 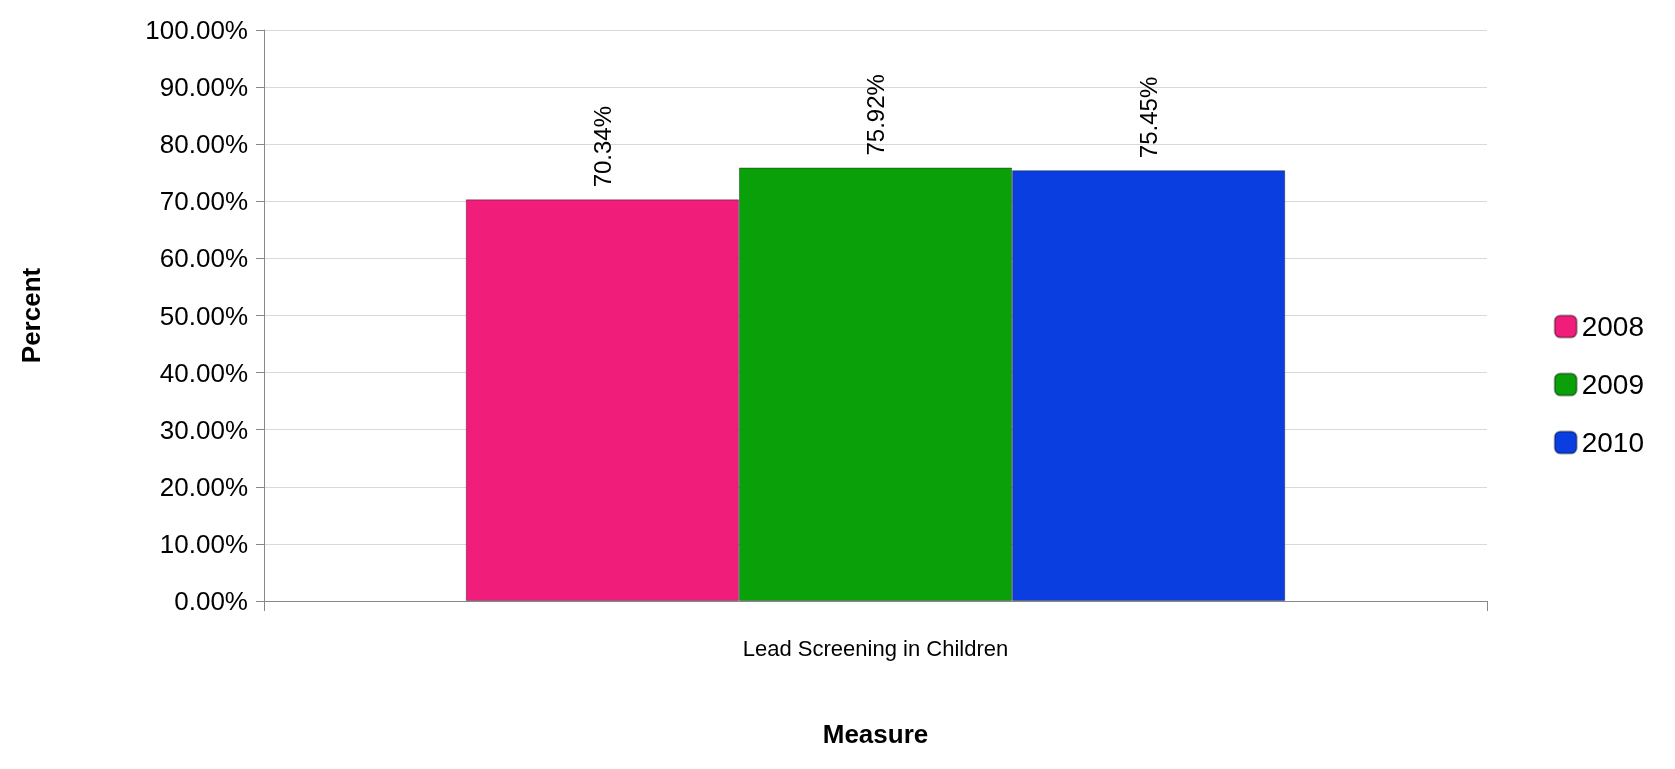 I want to click on y-tick-label: 20.00%, so click(x=203, y=486).